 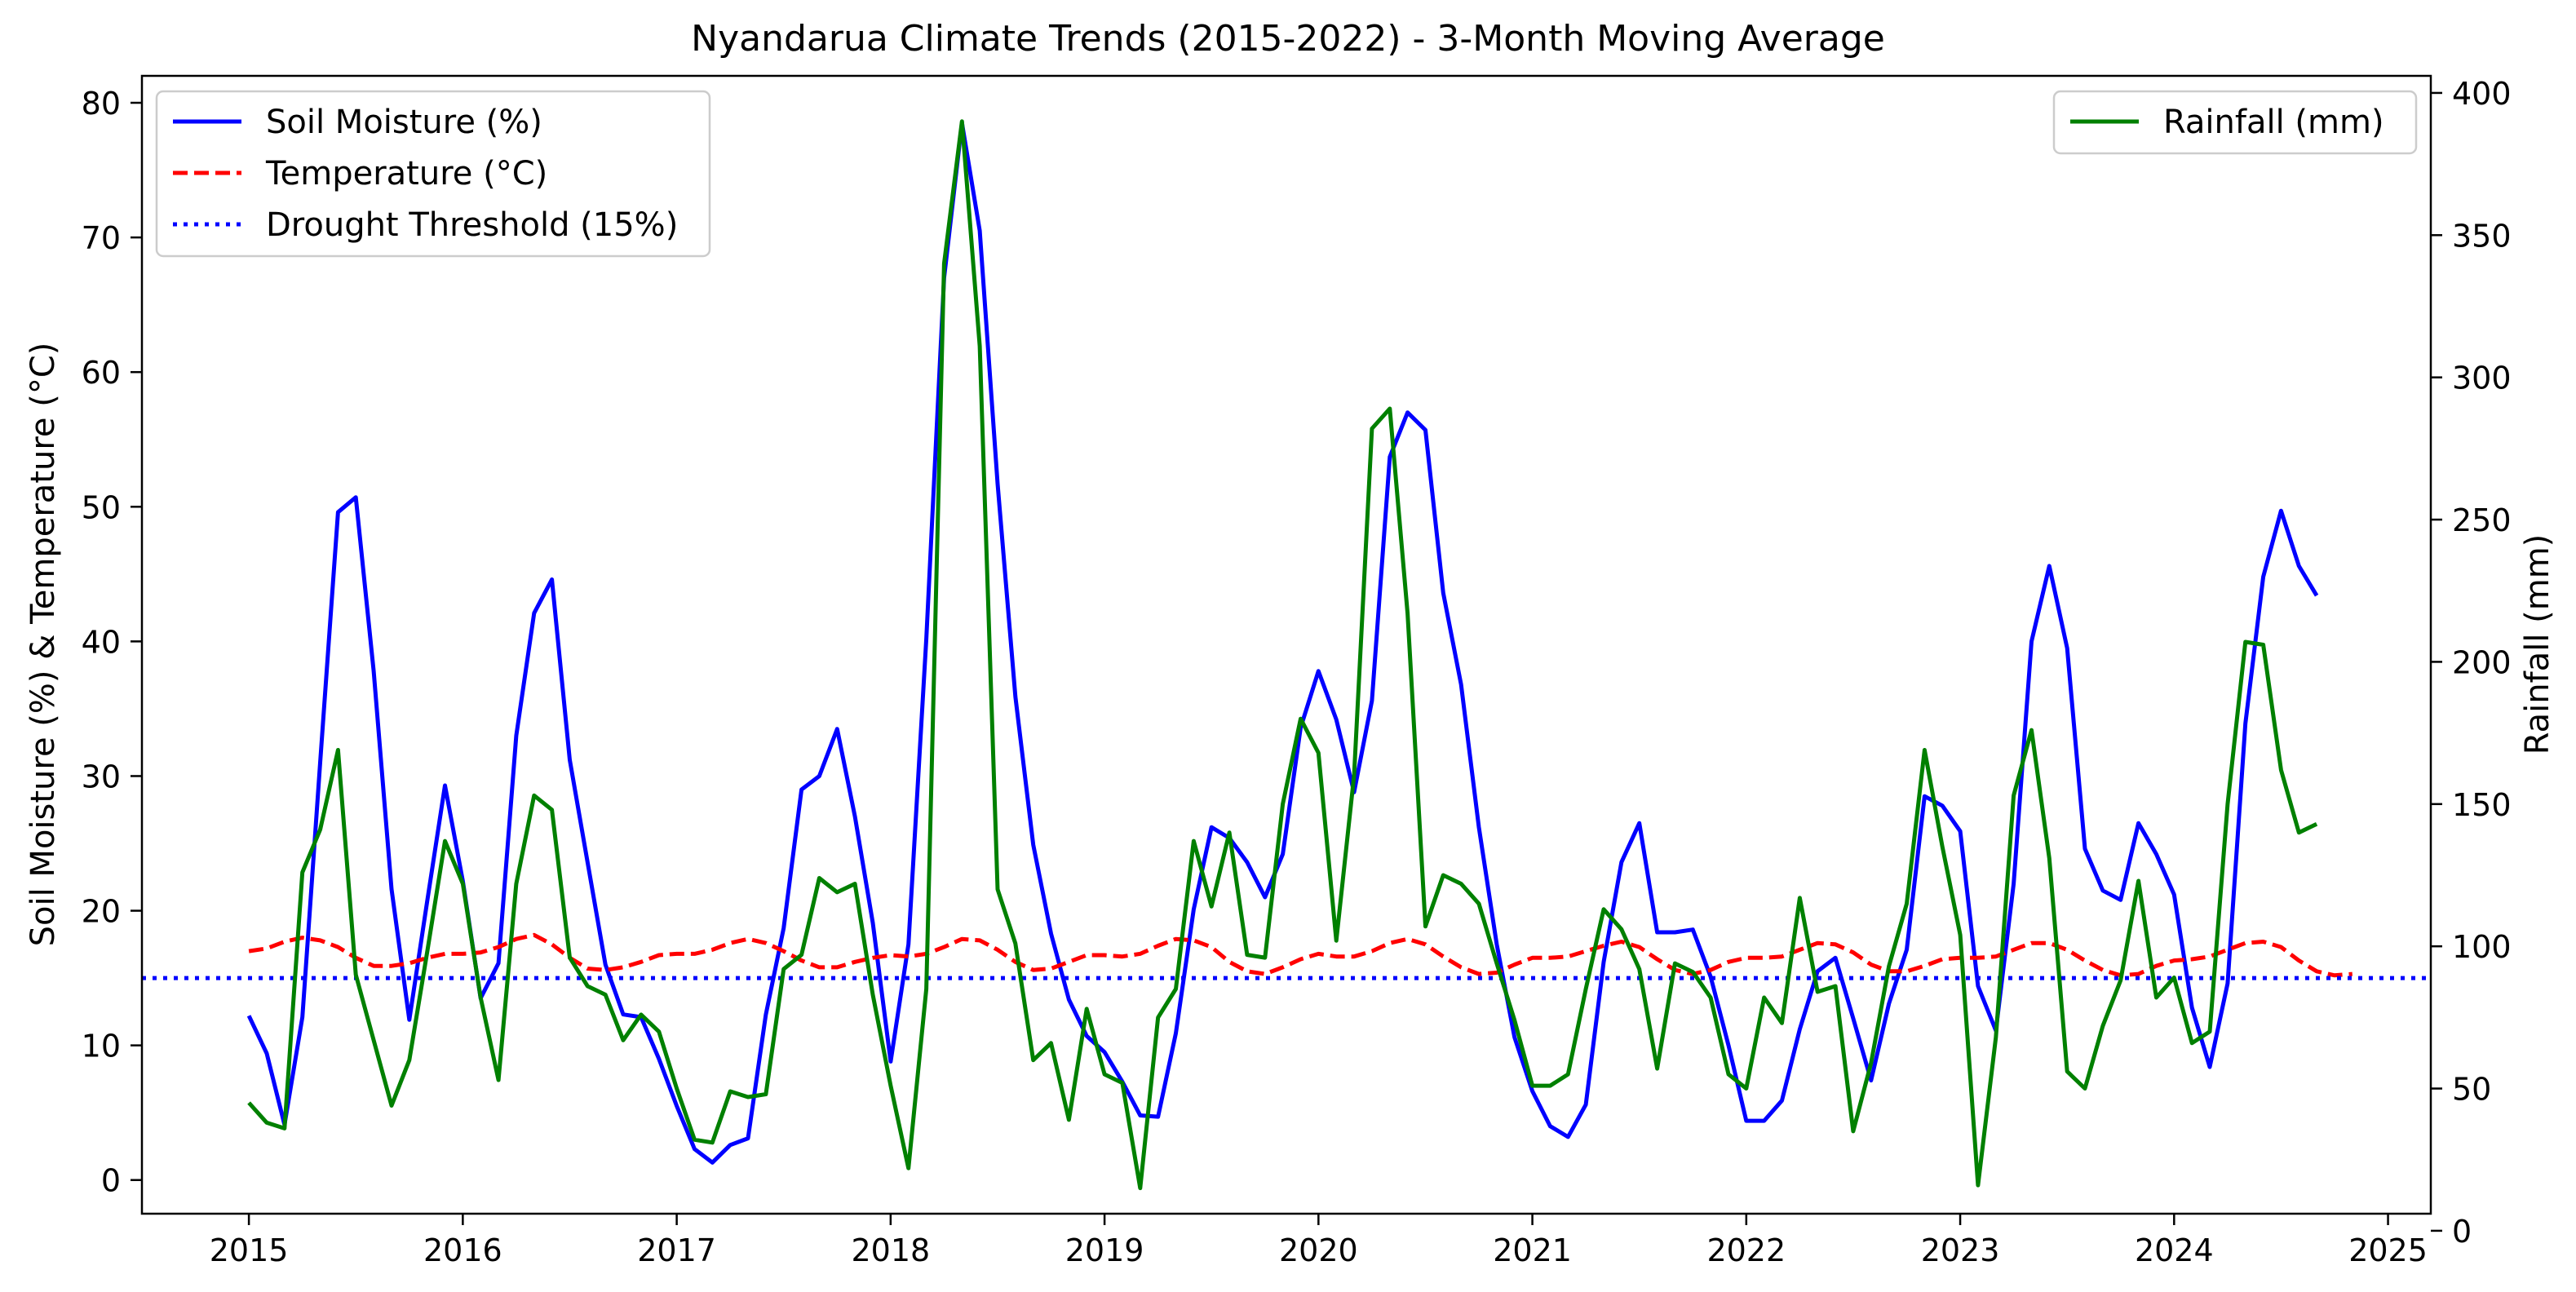 What do you see at coordinates (101, 776) in the screenshot?
I see `y-left-tick-label-30: 30` at bounding box center [101, 776].